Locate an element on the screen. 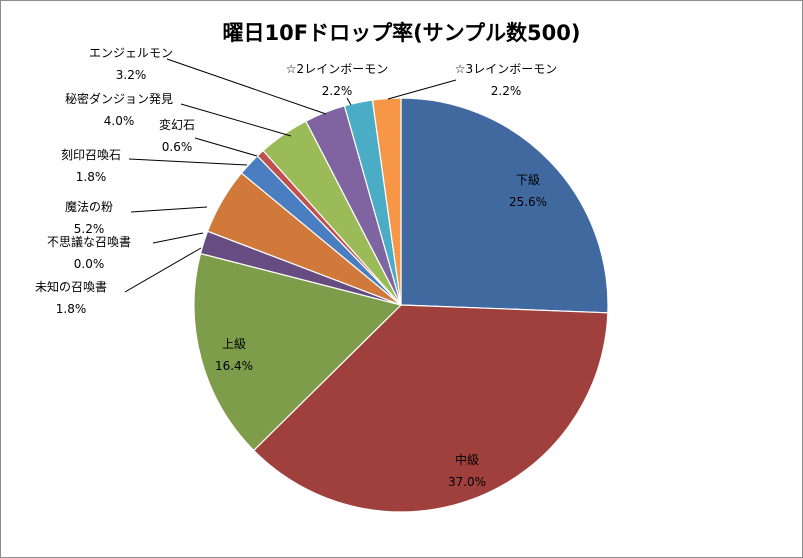  slice-value-label-2: 16.4% is located at coordinates (234, 366).